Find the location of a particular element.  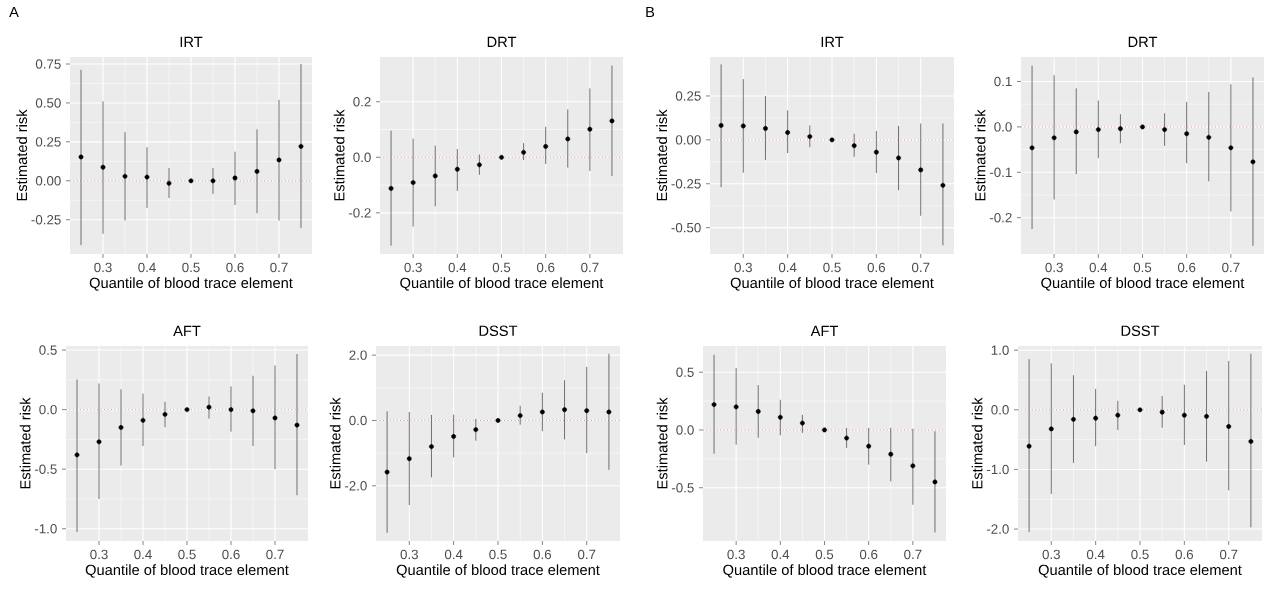

chart-title: DSST is located at coordinates (498, 330).